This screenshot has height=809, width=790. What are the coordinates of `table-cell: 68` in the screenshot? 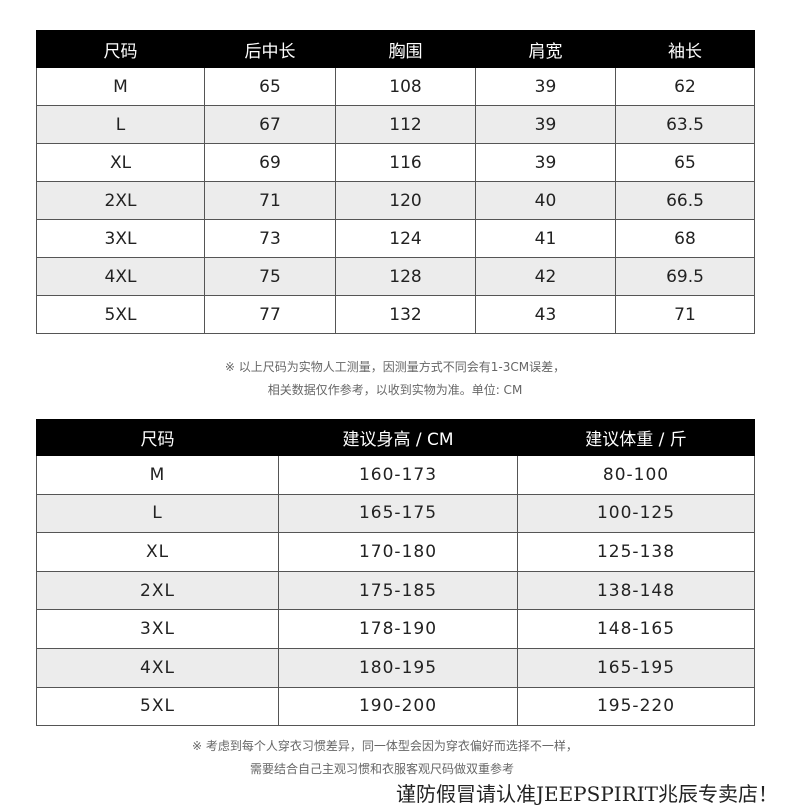 It's located at (685, 238).